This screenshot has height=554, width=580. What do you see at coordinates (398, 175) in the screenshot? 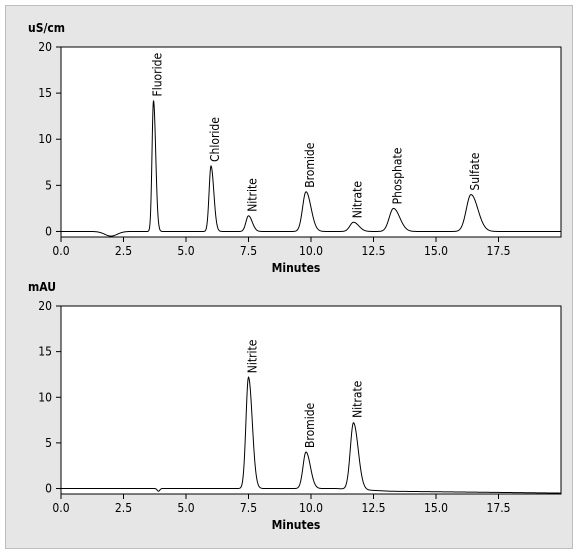
I see `peak-label-phosphate: Phosphate` at bounding box center [398, 175].